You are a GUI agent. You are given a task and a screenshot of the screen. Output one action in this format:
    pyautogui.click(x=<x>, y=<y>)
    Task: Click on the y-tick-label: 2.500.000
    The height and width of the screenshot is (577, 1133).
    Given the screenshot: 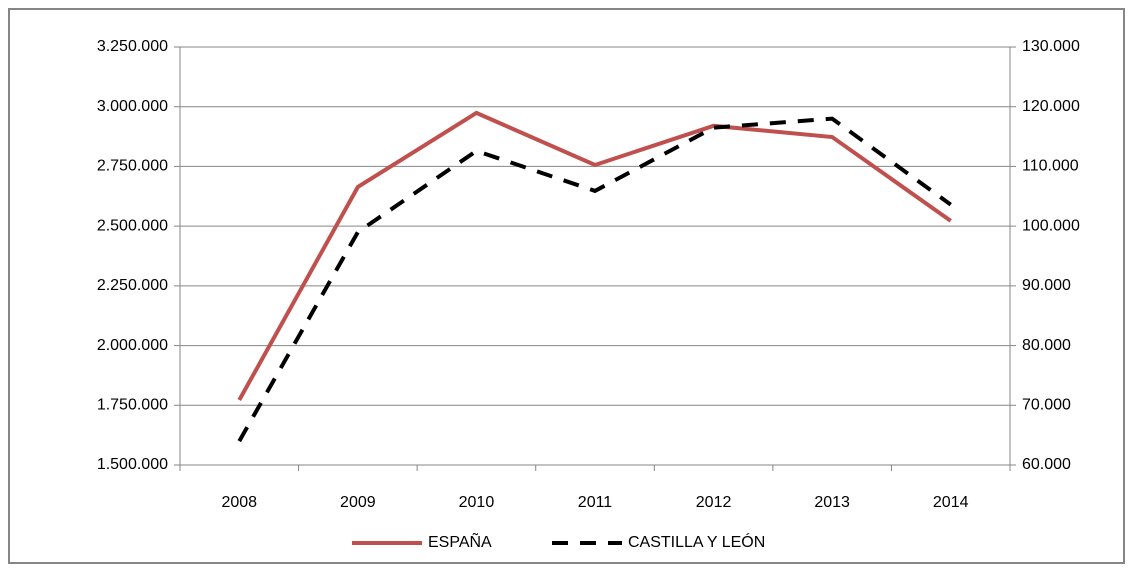 What is the action you would take?
    pyautogui.click(x=132, y=225)
    